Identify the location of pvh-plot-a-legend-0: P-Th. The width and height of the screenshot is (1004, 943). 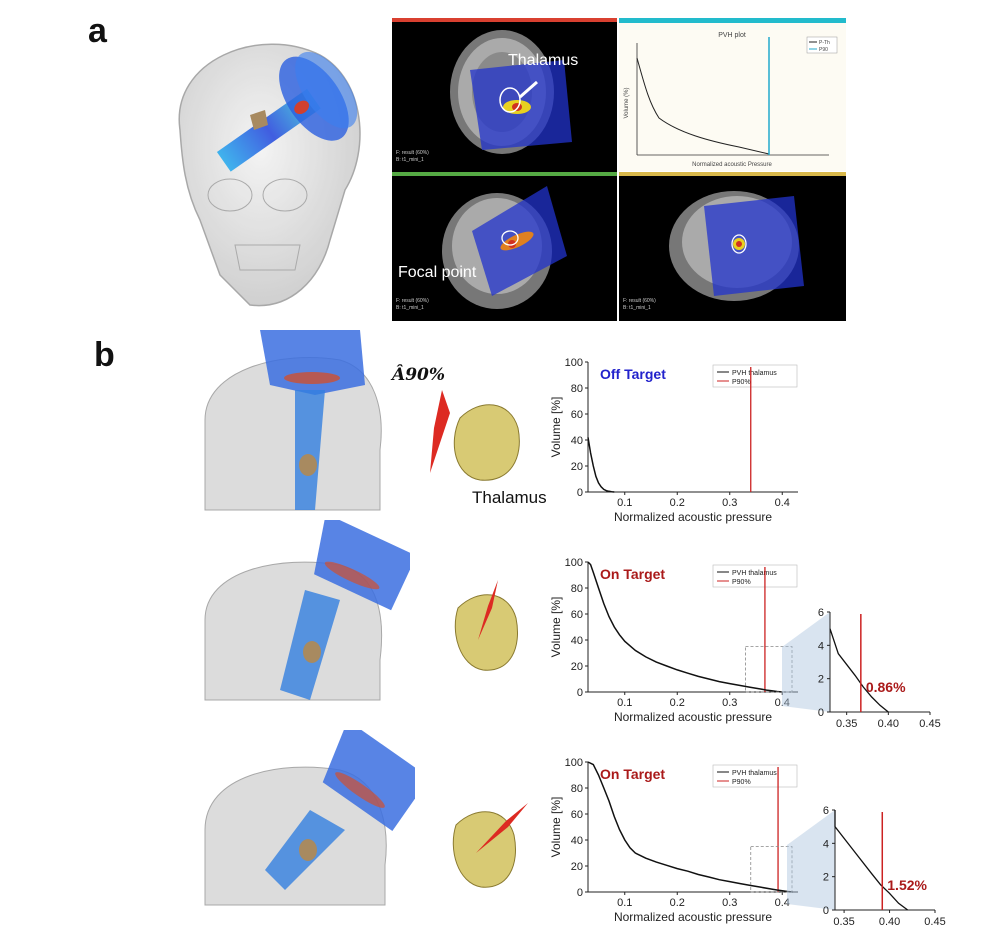
(824, 43).